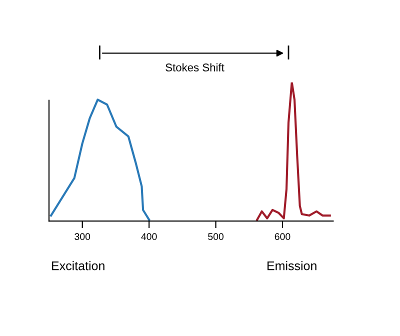  I want to click on x-tick-label: 400, so click(149, 236).